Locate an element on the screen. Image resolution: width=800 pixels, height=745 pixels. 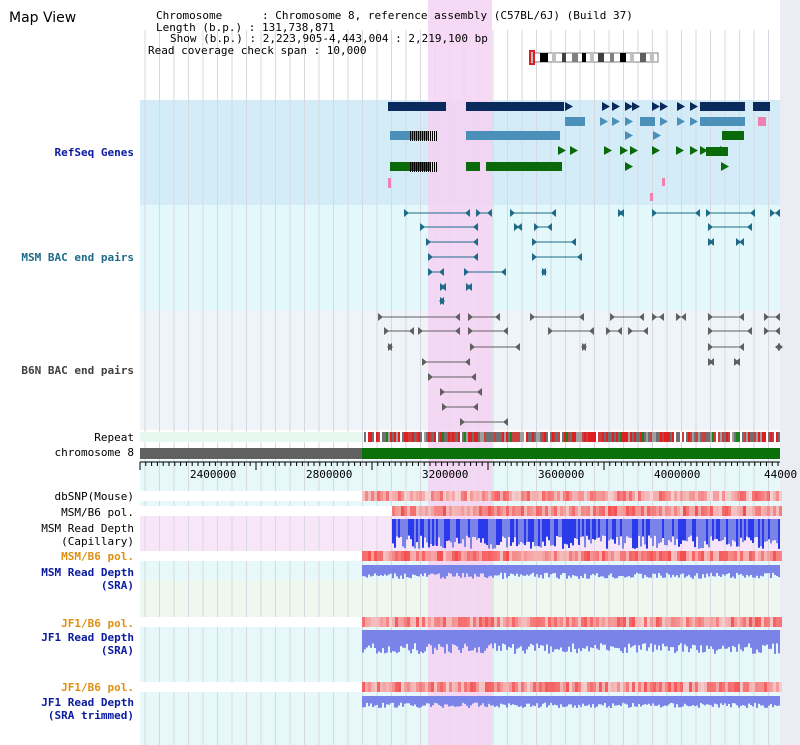
axis-tick: 2400000 is located at coordinates (213, 474).